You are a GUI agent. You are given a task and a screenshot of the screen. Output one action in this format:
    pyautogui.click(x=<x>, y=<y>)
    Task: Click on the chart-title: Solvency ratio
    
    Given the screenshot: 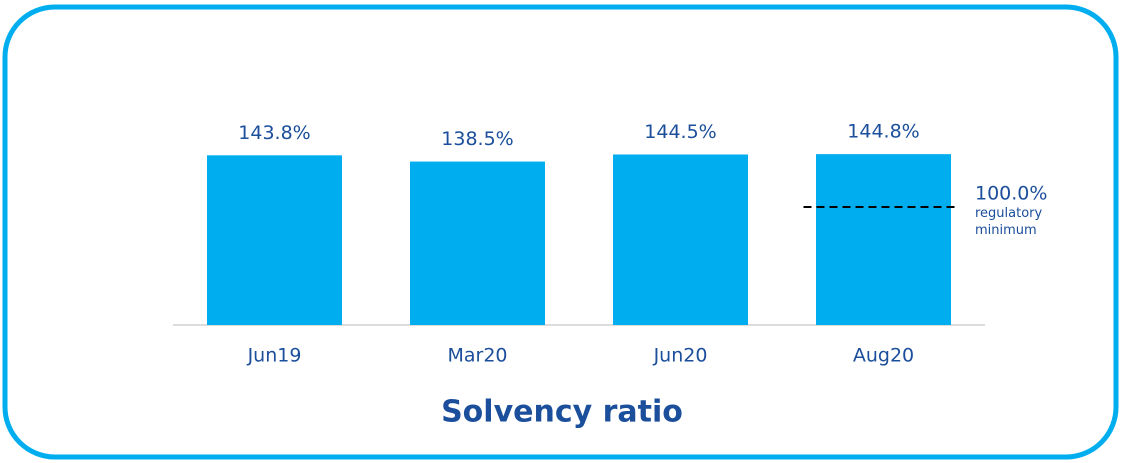 What is the action you would take?
    pyautogui.click(x=562, y=412)
    